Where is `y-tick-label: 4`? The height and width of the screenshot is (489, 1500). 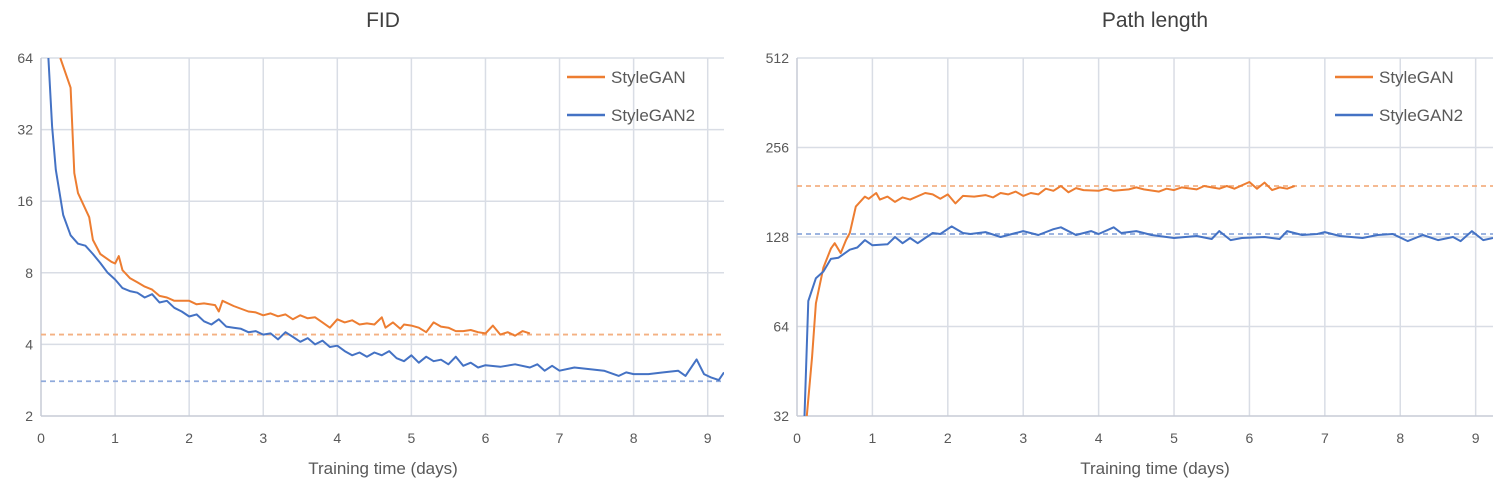
y-tick-label: 4 is located at coordinates (29, 344).